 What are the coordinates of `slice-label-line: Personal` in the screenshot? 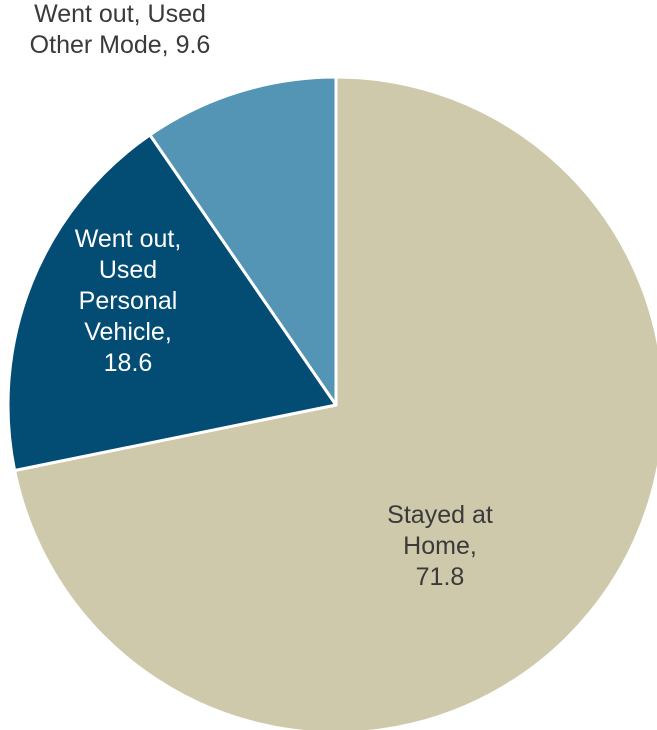 It's located at (128, 301).